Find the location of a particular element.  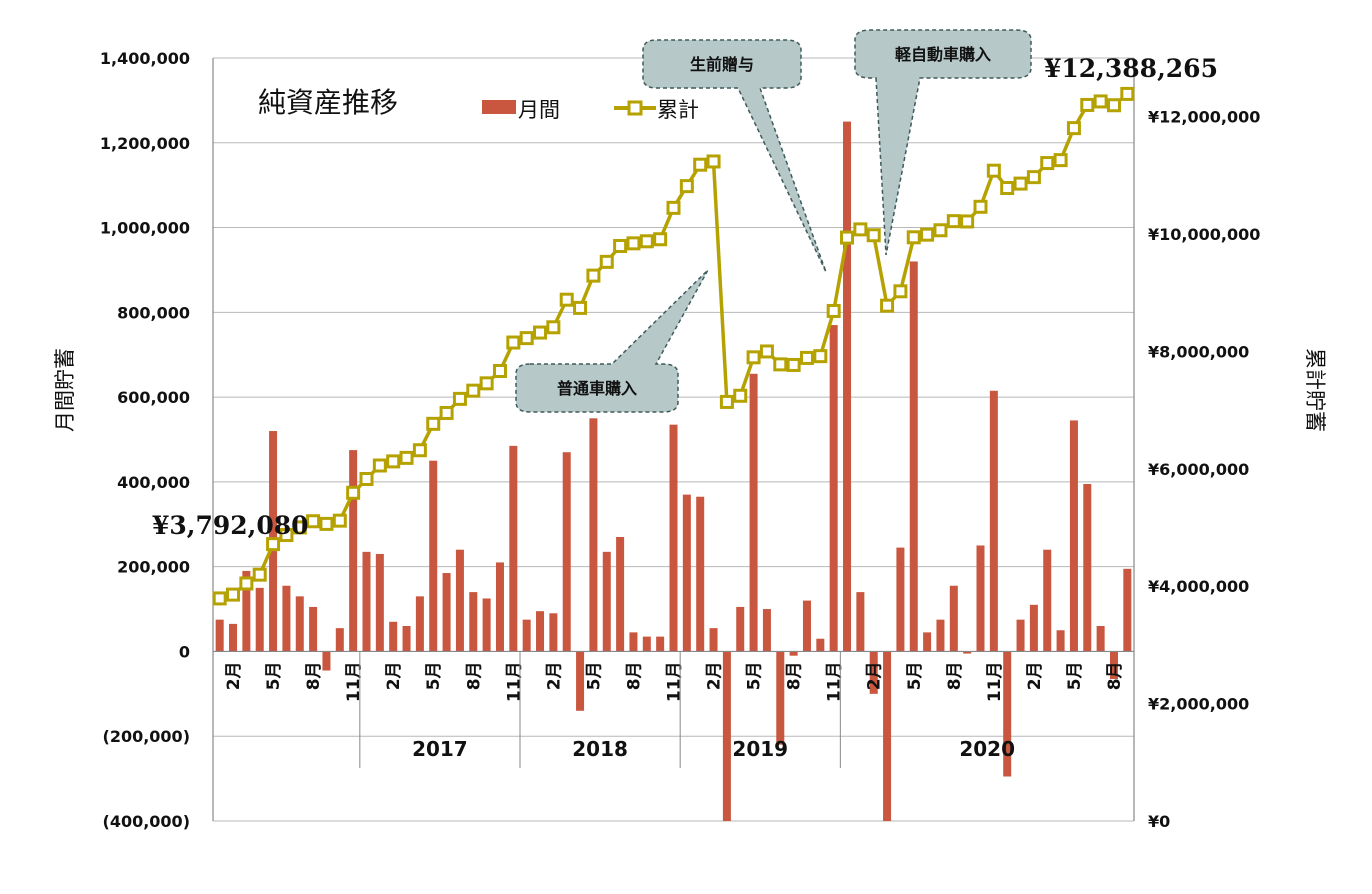

right-tick-label: ¥0 is located at coordinates (1159, 821).